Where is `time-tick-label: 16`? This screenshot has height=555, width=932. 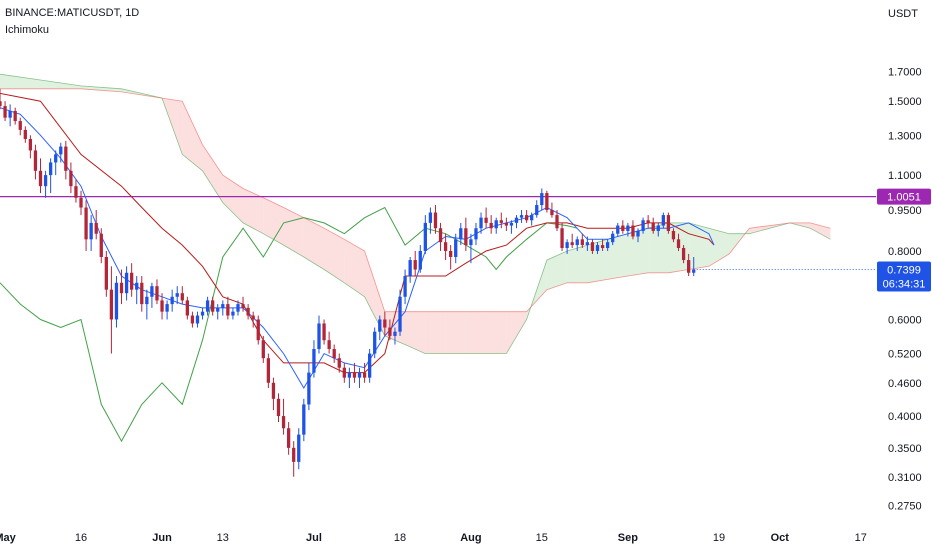 time-tick-label: 16 is located at coordinates (81, 538).